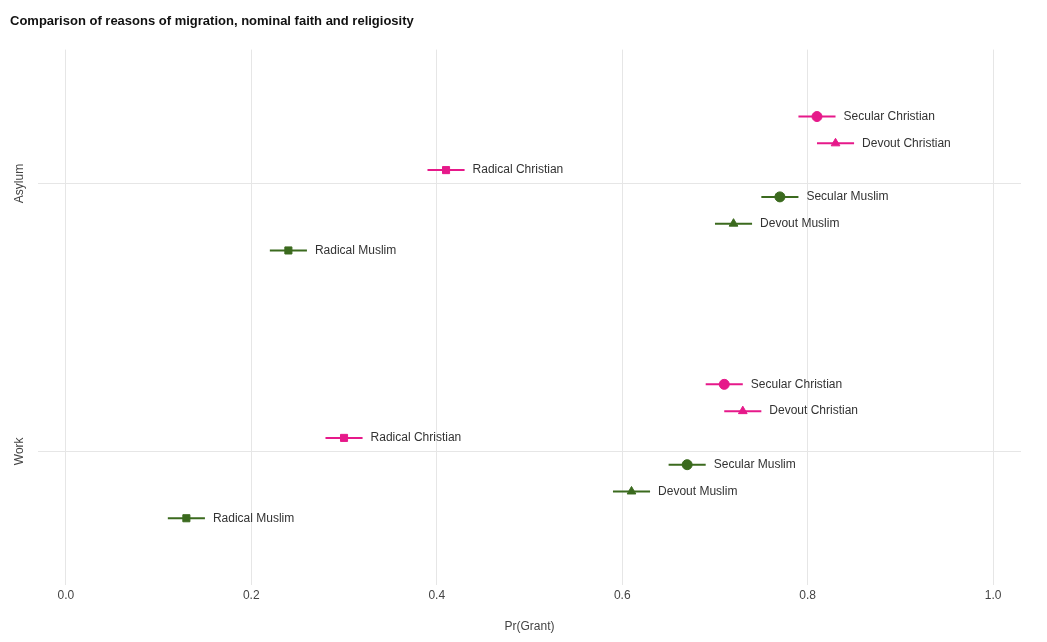 Image resolution: width=1047 pixels, height=642 pixels. Describe the element at coordinates (622, 594) in the screenshot. I see `x-tick-label: 0.6` at that location.